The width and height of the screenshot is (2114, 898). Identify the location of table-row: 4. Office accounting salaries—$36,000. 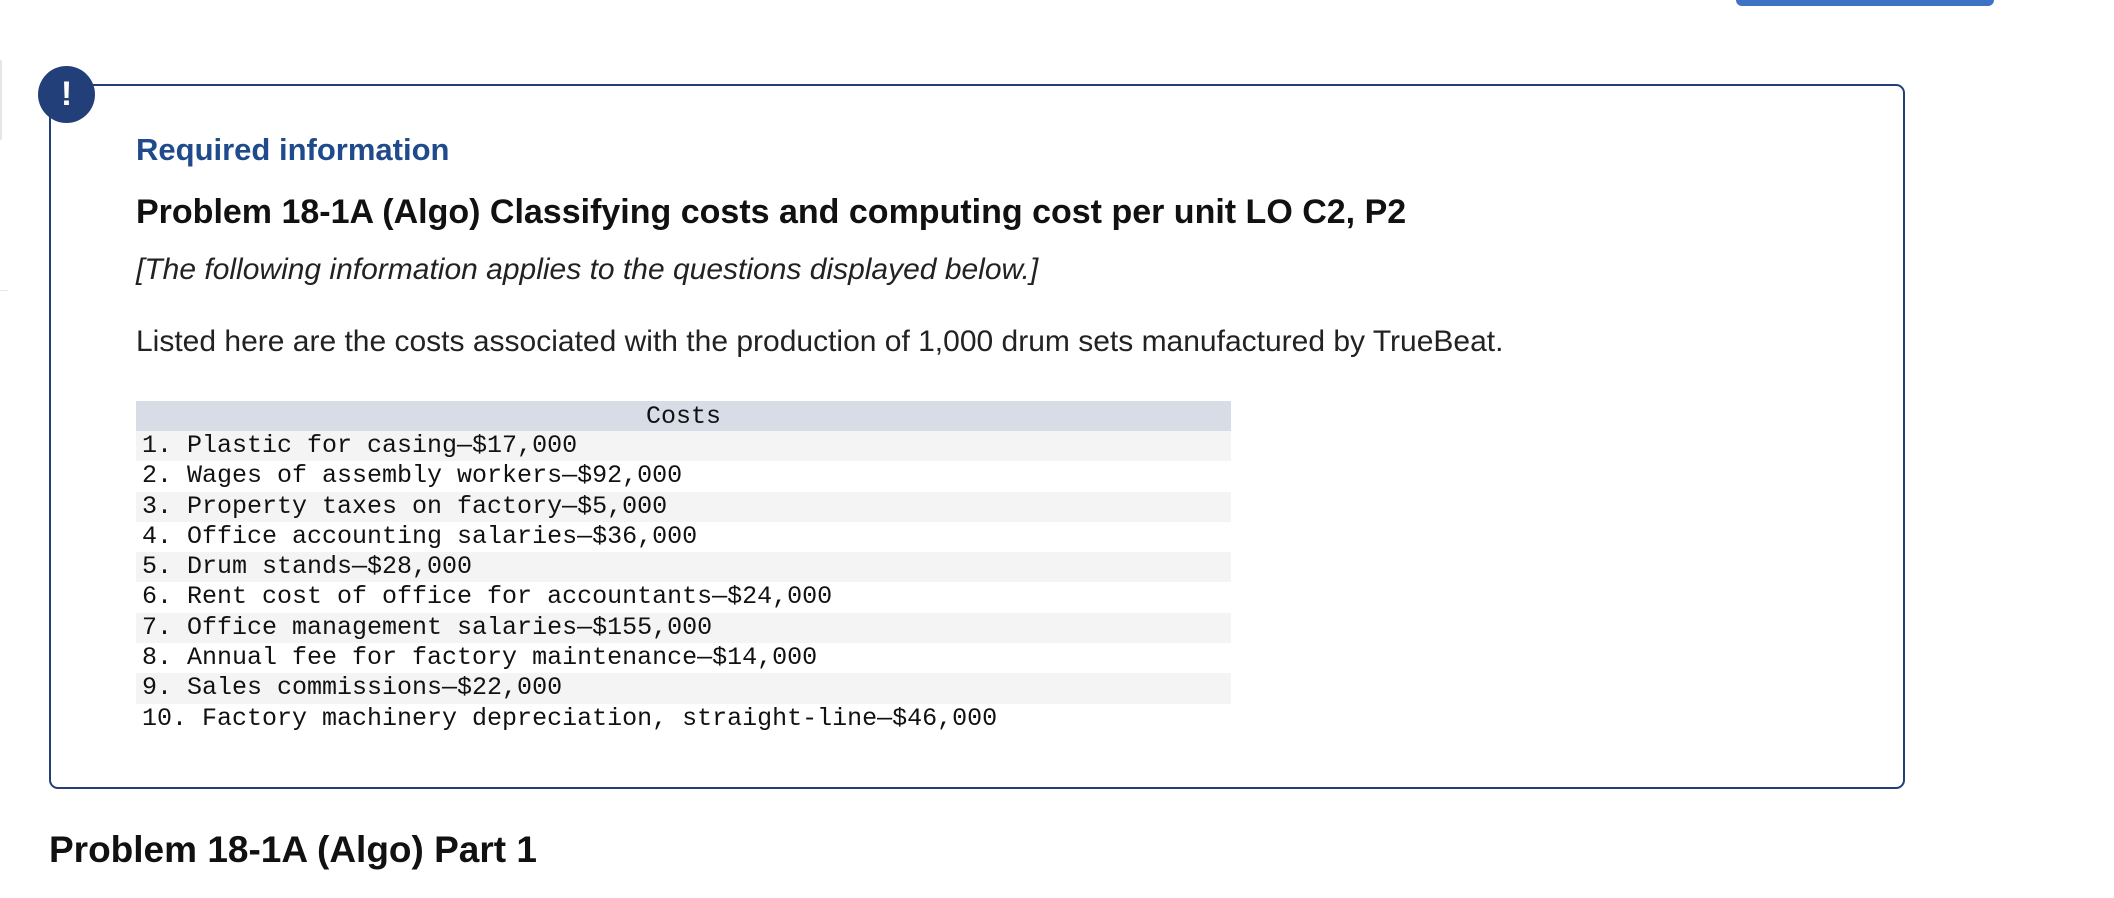
(420, 536).